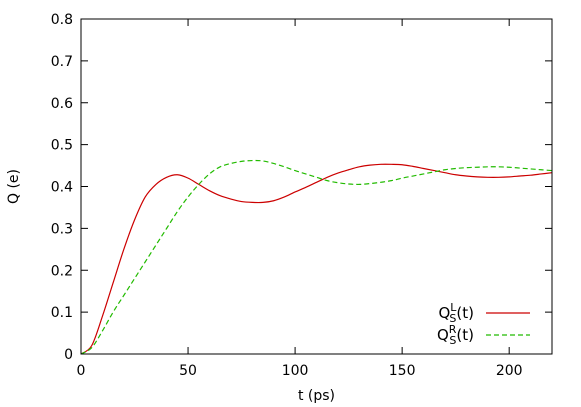  I want to click on x-tick-label: 200, so click(509, 371).